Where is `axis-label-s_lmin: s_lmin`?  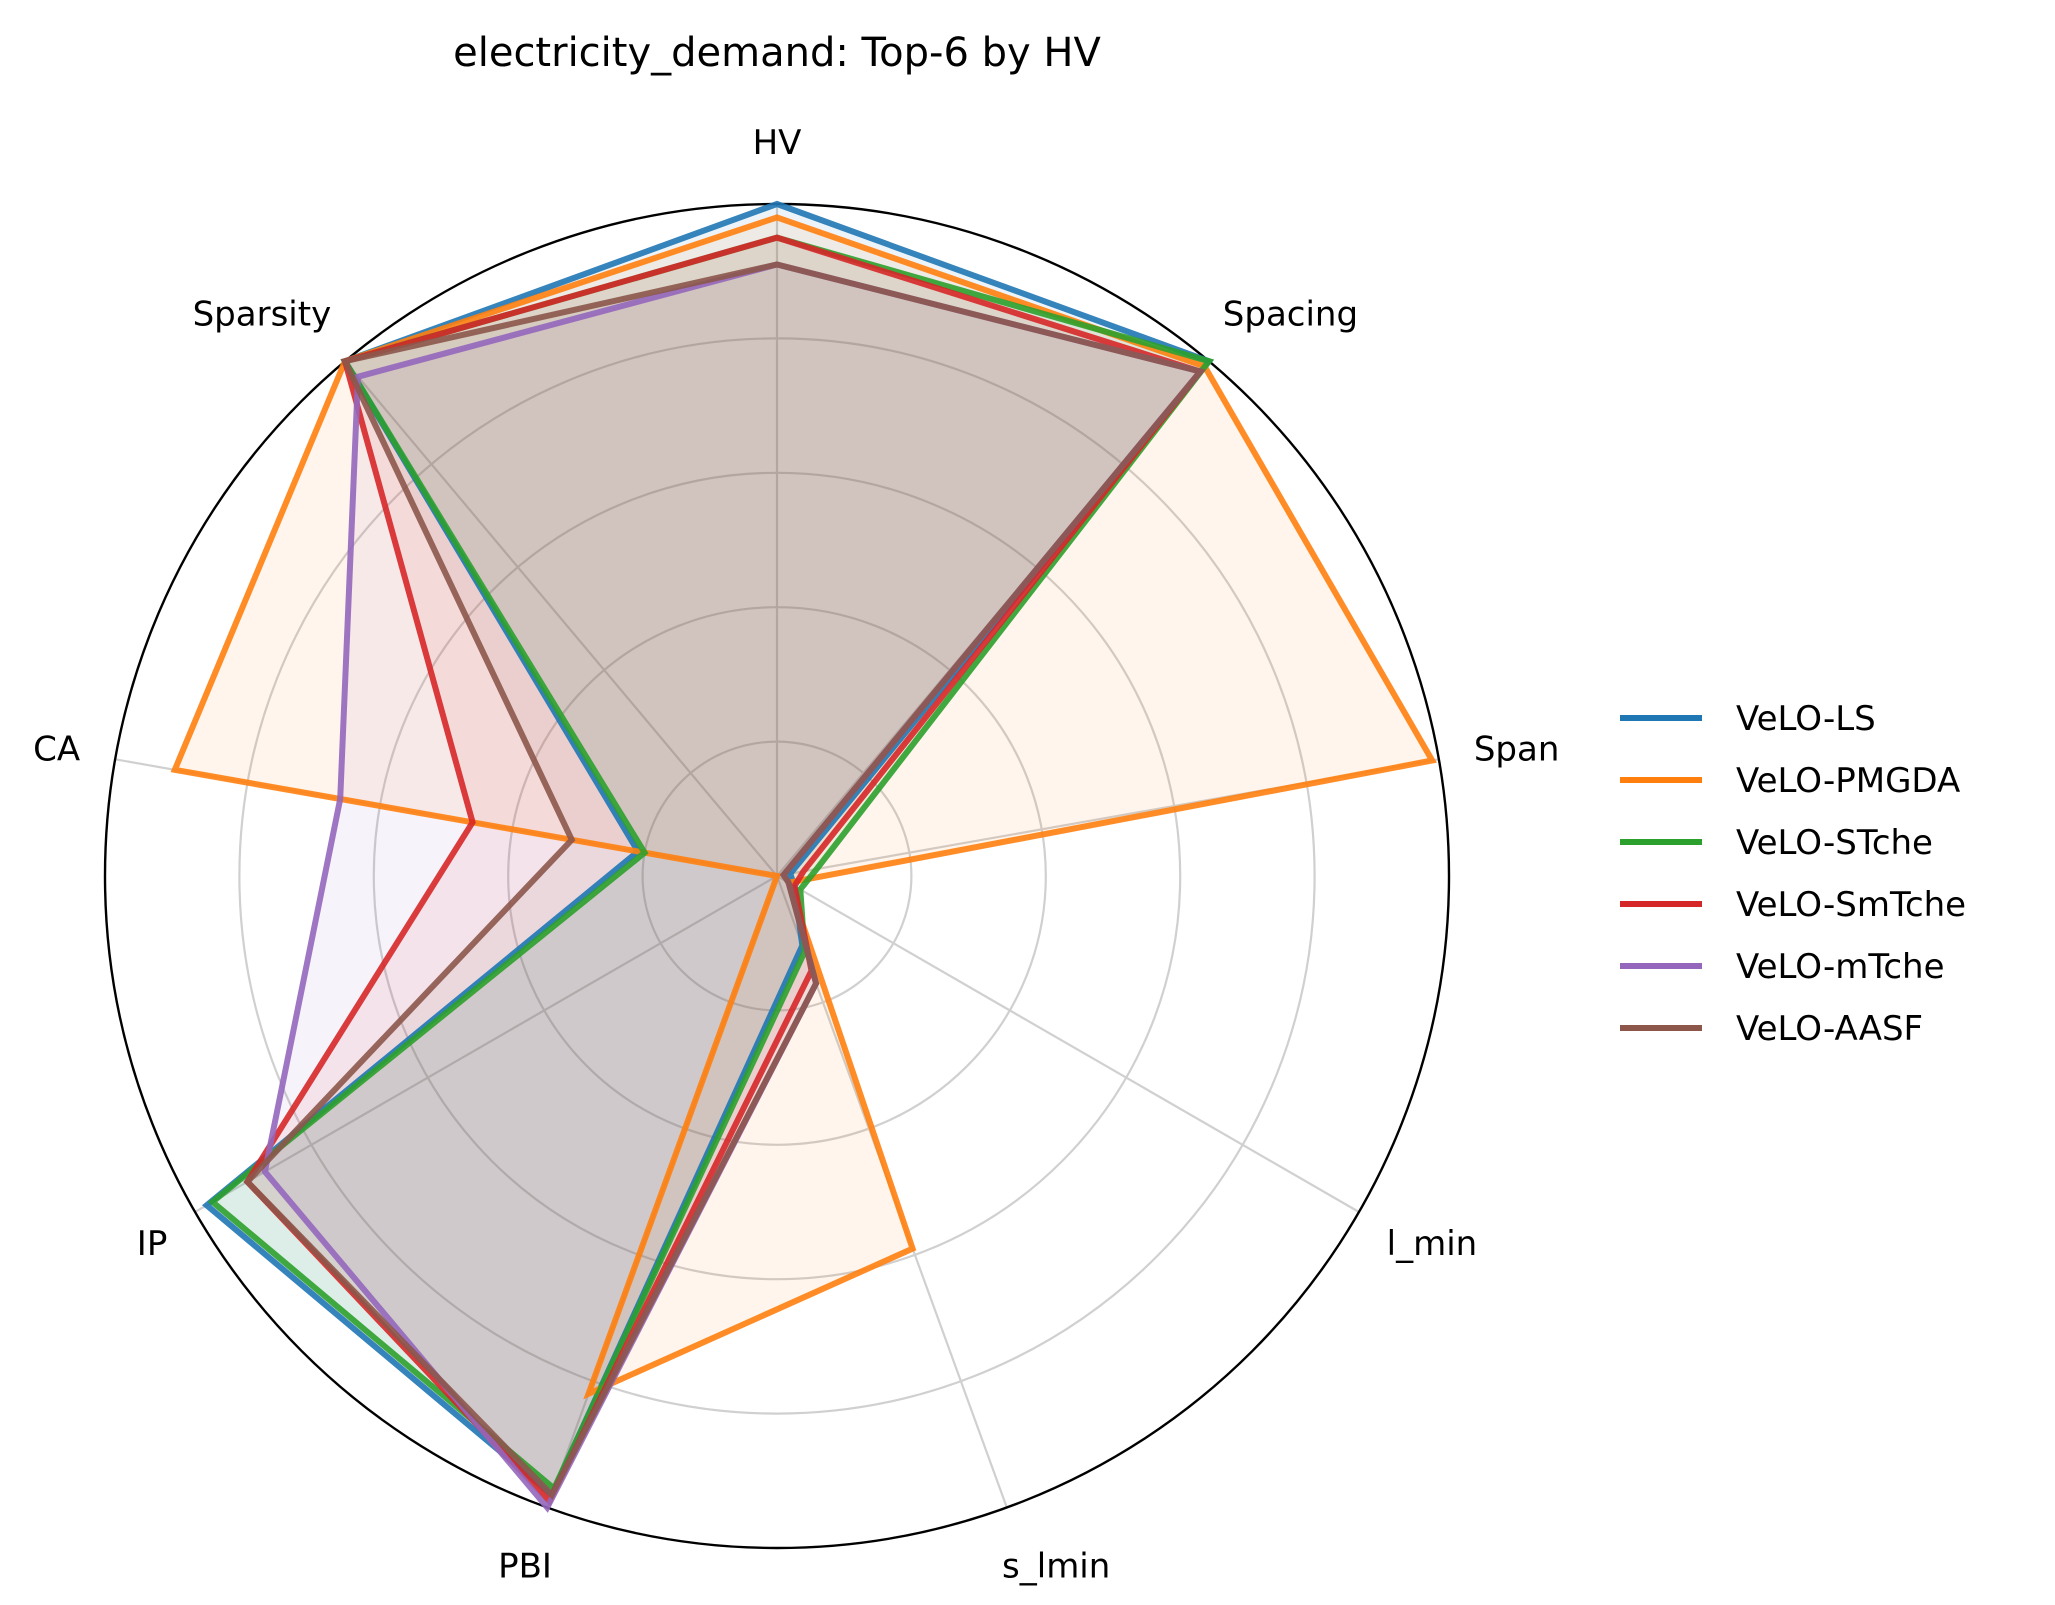 axis-label-s_lmin: s_lmin is located at coordinates (1056, 1567).